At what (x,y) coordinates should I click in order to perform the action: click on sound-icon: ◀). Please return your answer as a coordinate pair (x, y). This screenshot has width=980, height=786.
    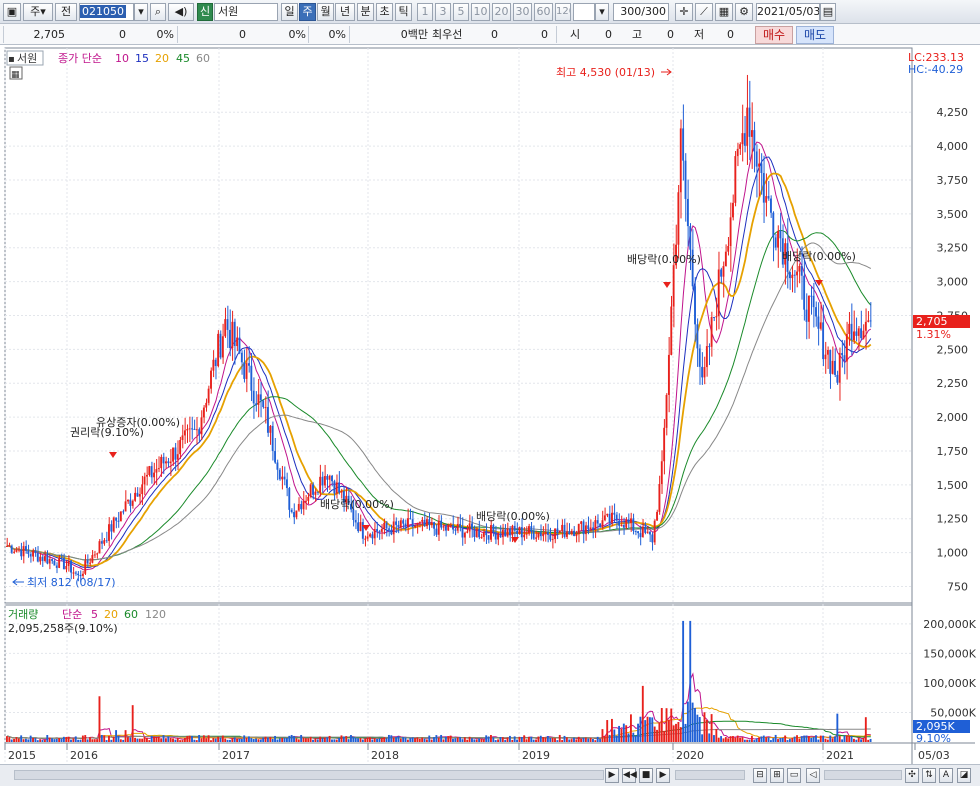
    Looking at the image, I should click on (181, 12).